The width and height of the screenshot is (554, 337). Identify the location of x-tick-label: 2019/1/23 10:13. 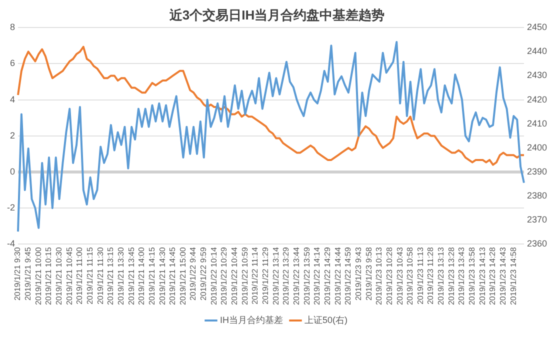
(379, 276).